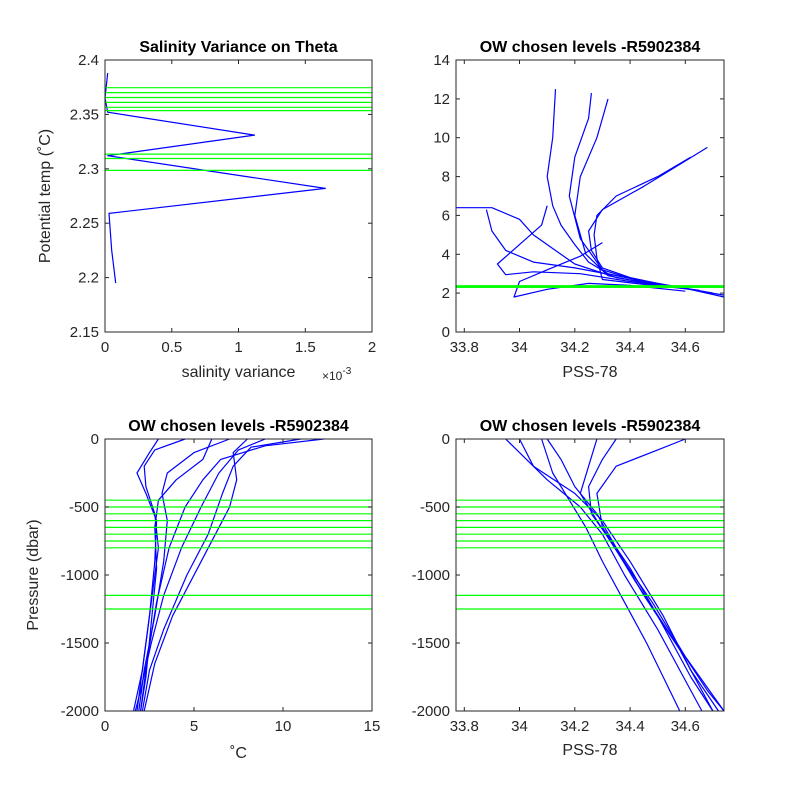 The height and width of the screenshot is (800, 800). I want to click on x-tick-label: 15, so click(372, 726).